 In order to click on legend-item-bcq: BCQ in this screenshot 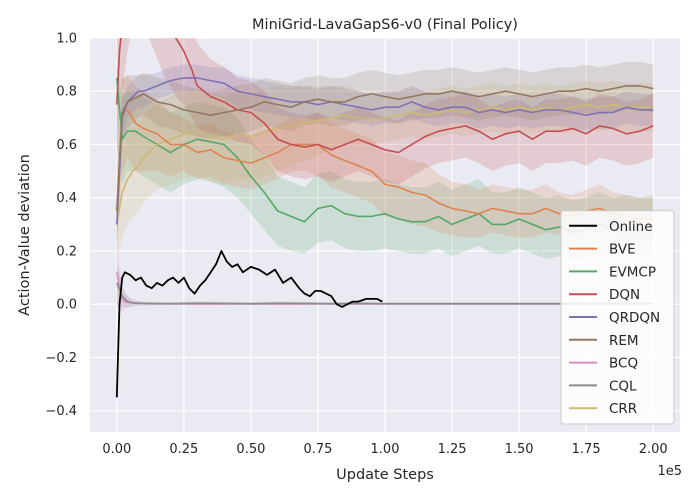, I will do `click(603, 364)`.